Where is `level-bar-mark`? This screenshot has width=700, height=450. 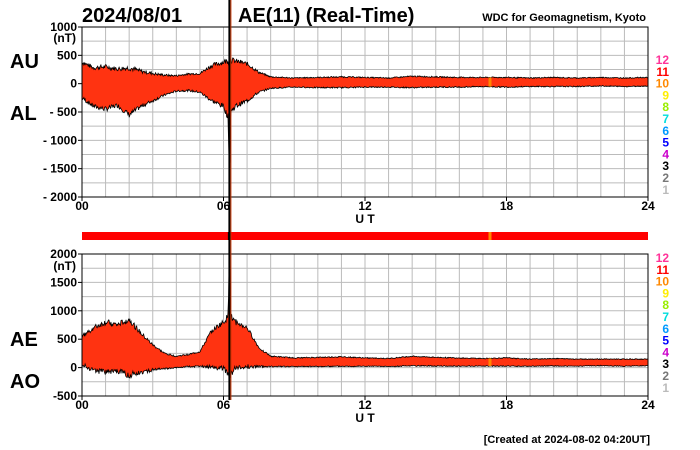 level-bar-mark is located at coordinates (490, 236).